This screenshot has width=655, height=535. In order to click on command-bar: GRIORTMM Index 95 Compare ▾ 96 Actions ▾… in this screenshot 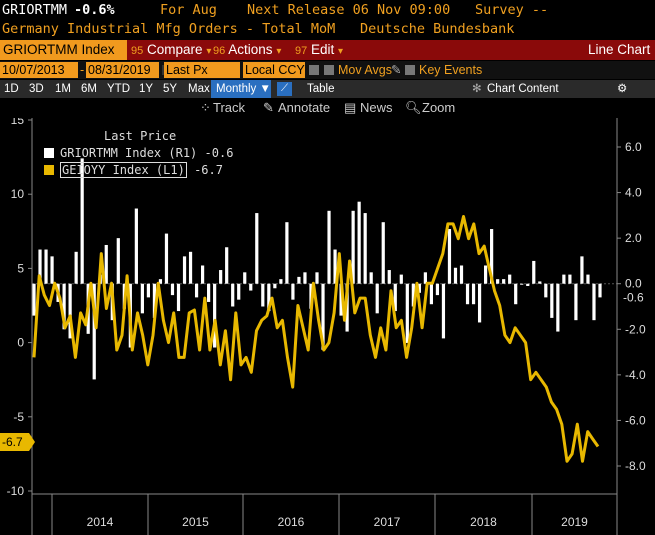, I will do `click(327, 50)`.